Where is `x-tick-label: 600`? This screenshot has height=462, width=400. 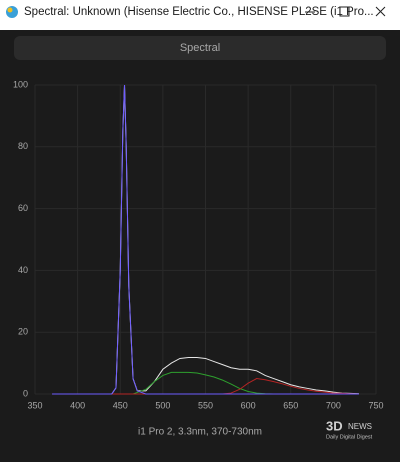
x-tick-label: 600 is located at coordinates (248, 405).